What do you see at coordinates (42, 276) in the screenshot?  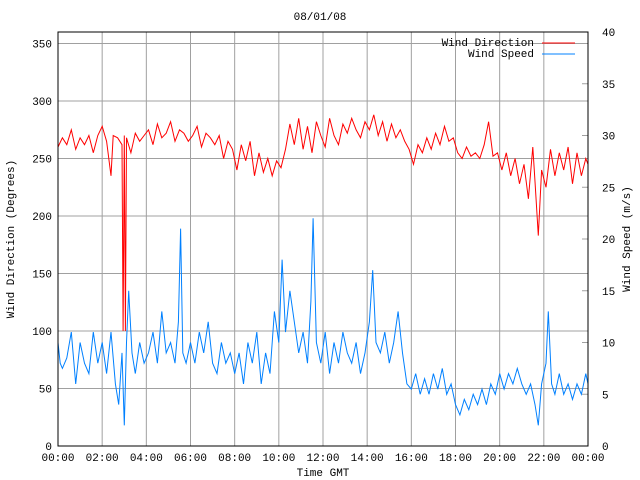 I see `y-left-tick-label: 150` at bounding box center [42, 276].